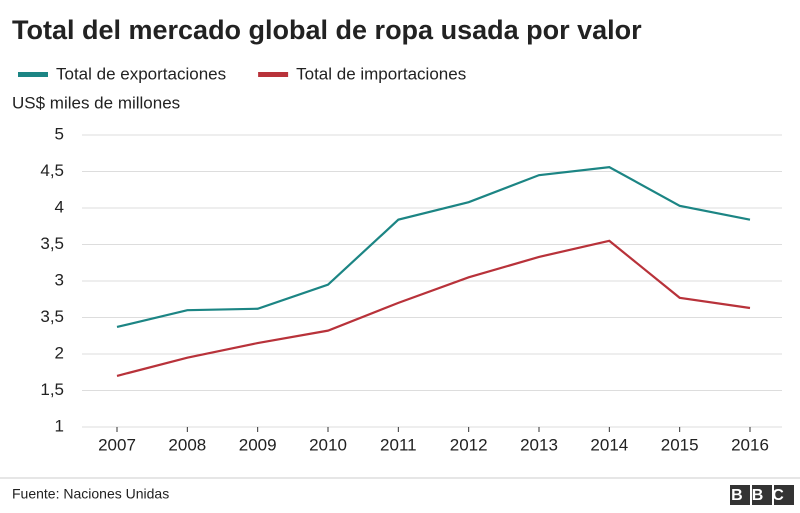 Image resolution: width=800 pixels, height=513 pixels. What do you see at coordinates (96, 102) in the screenshot?
I see `y-axis-label: US$ miles de millones` at bounding box center [96, 102].